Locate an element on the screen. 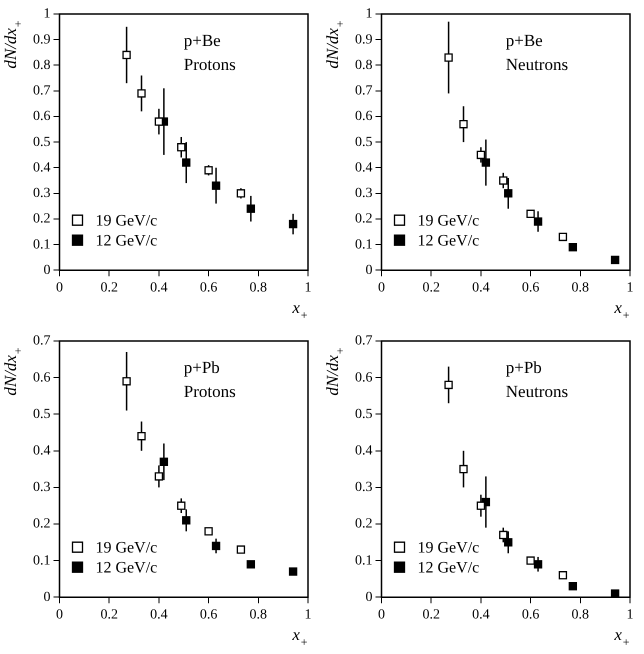  annotation: Neutrons is located at coordinates (537, 64).